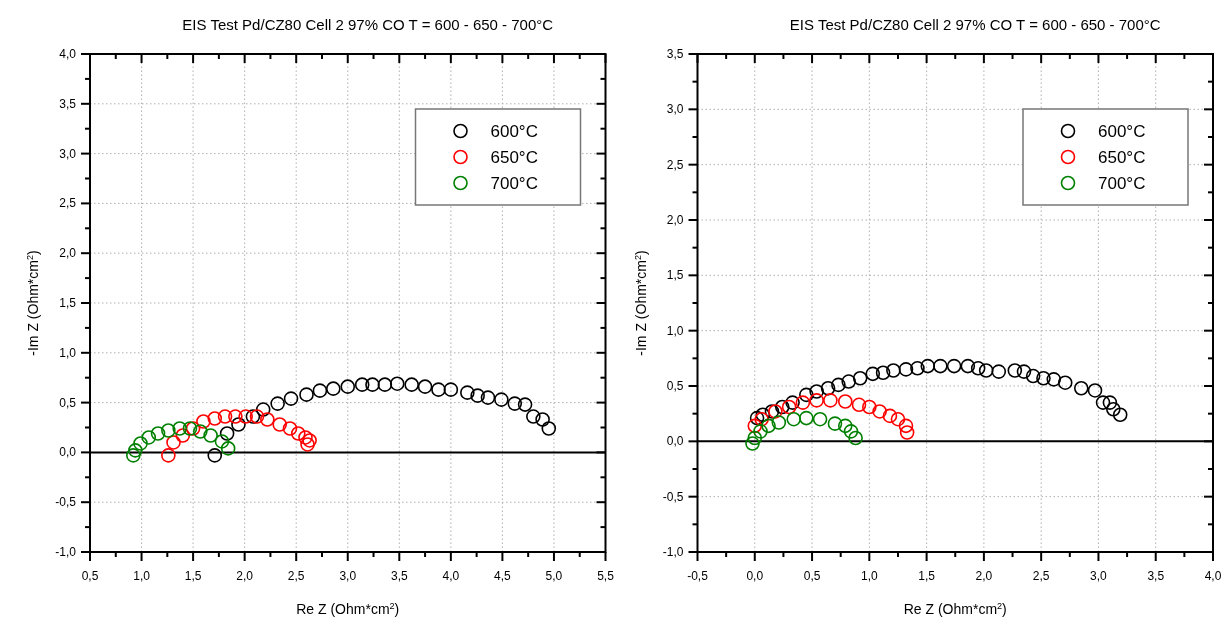 Image resolution: width=1231 pixels, height=636 pixels. I want to click on y-tick-label: 4,0, so click(68, 54).